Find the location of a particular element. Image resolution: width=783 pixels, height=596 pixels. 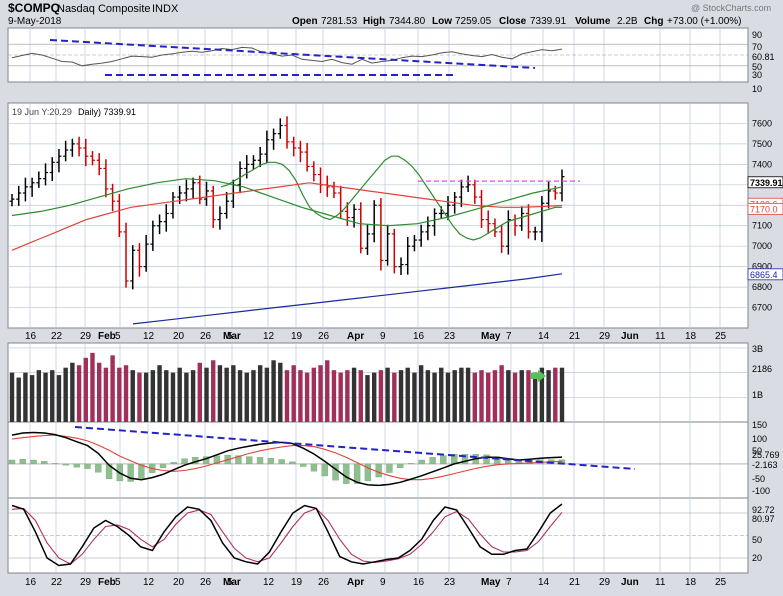

price-y-tick: 7500 is located at coordinates (762, 144).